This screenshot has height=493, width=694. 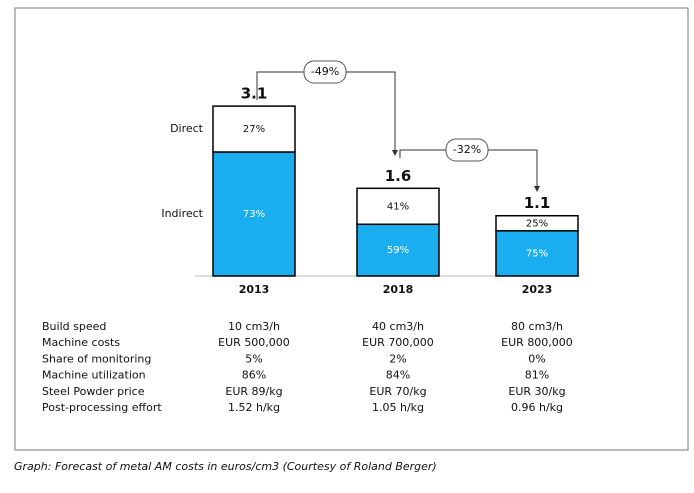 I want to click on segment-label: 41%, so click(x=398, y=206).